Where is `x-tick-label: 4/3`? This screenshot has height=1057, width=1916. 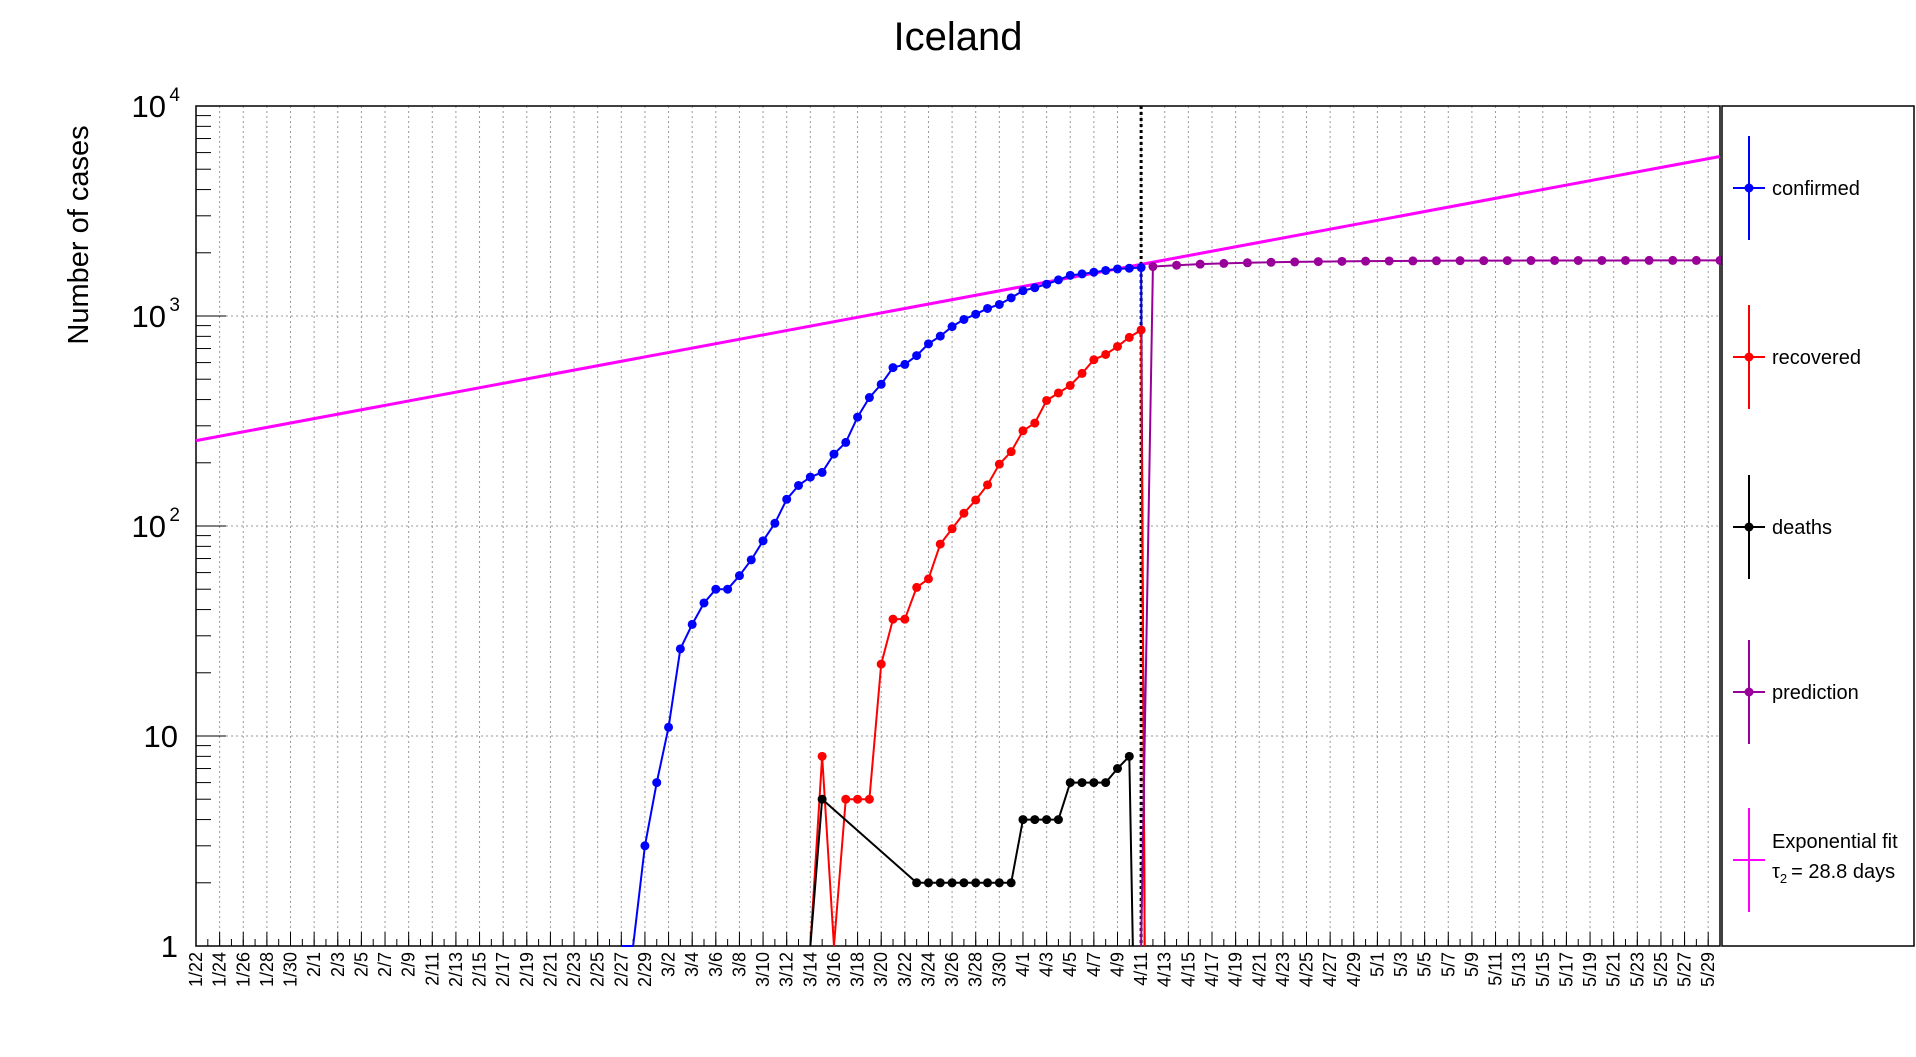
x-tick-label: 4/3 is located at coordinates (1047, 964).